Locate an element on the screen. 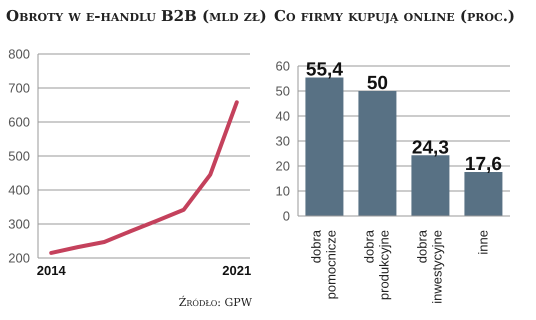 The image size is (536, 320). chart-title: Obroty w e-handlu B2B (mld zł) is located at coordinates (136, 17).